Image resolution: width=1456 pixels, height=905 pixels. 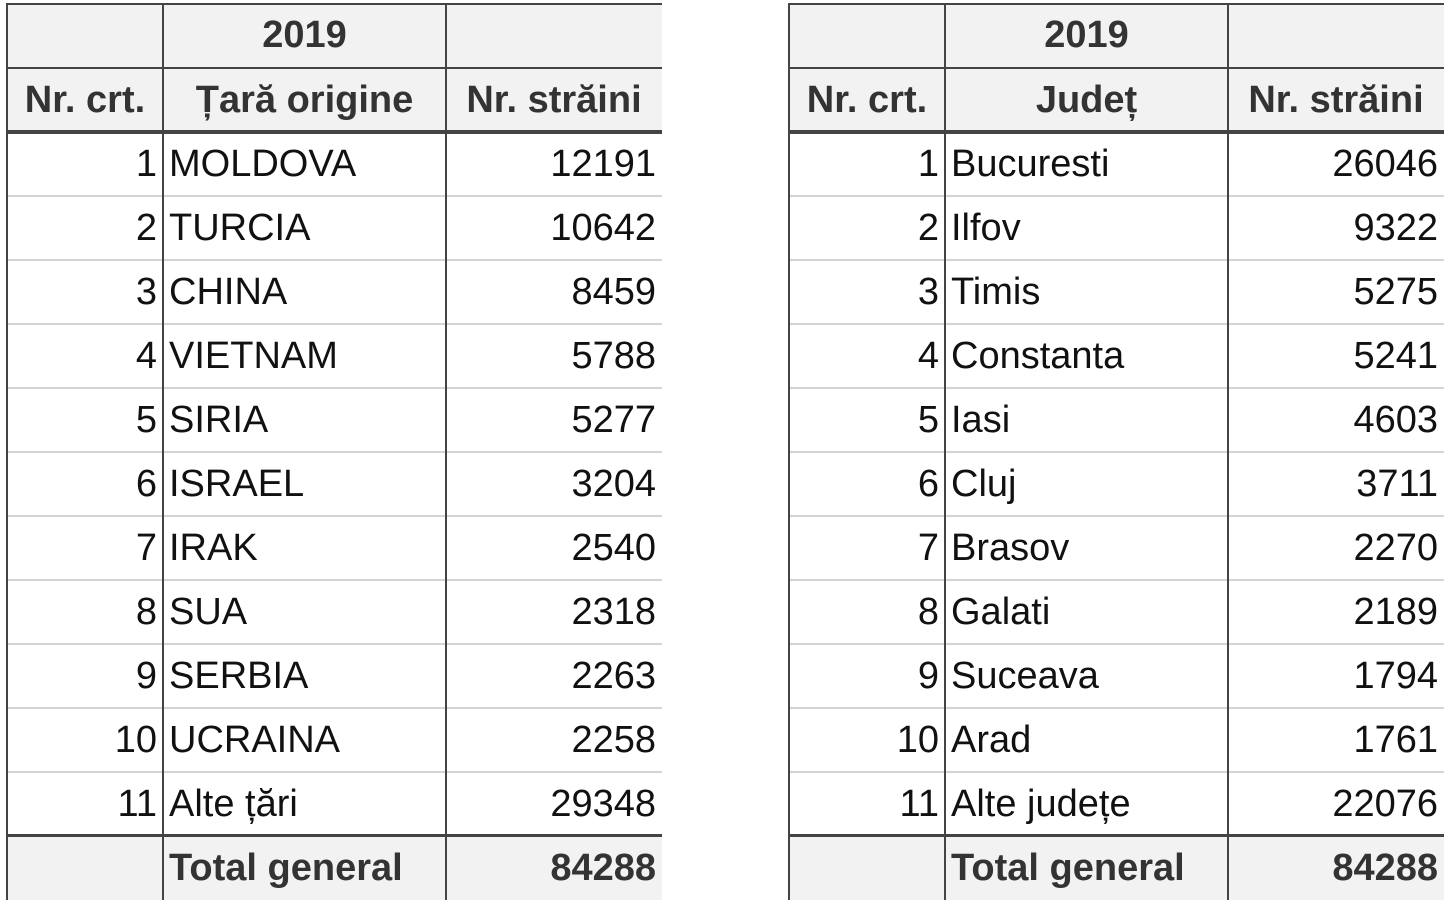 What do you see at coordinates (928, 356) in the screenshot?
I see `row-number: 4` at bounding box center [928, 356].